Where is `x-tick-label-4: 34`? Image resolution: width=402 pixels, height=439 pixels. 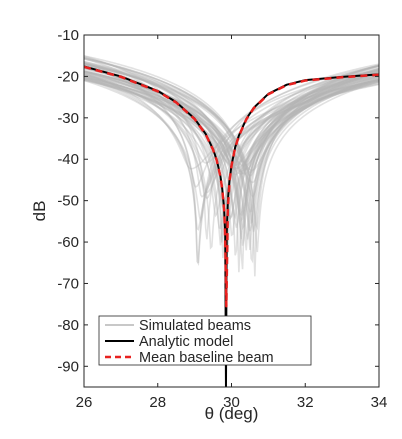 x-tick-label-4: 34 is located at coordinates (379, 402).